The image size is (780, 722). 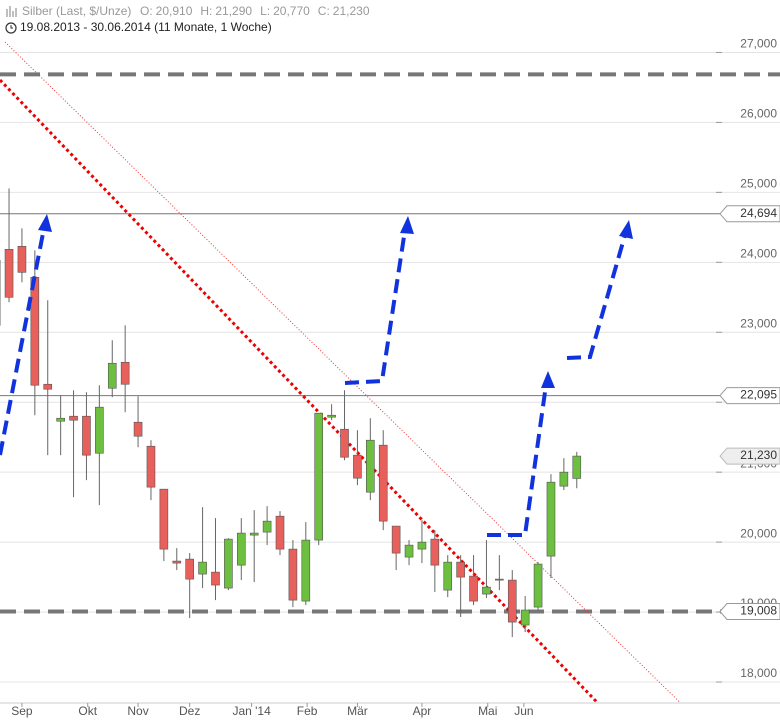 What do you see at coordinates (758, 114) in the screenshot?
I see `y-tick-label: 26,000` at bounding box center [758, 114].